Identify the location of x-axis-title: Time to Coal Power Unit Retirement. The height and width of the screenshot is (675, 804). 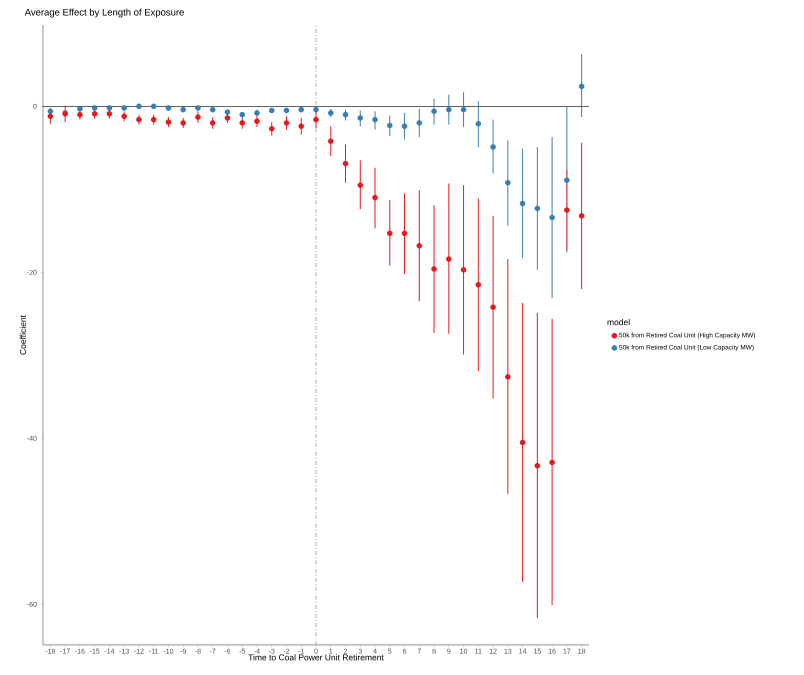
(316, 657).